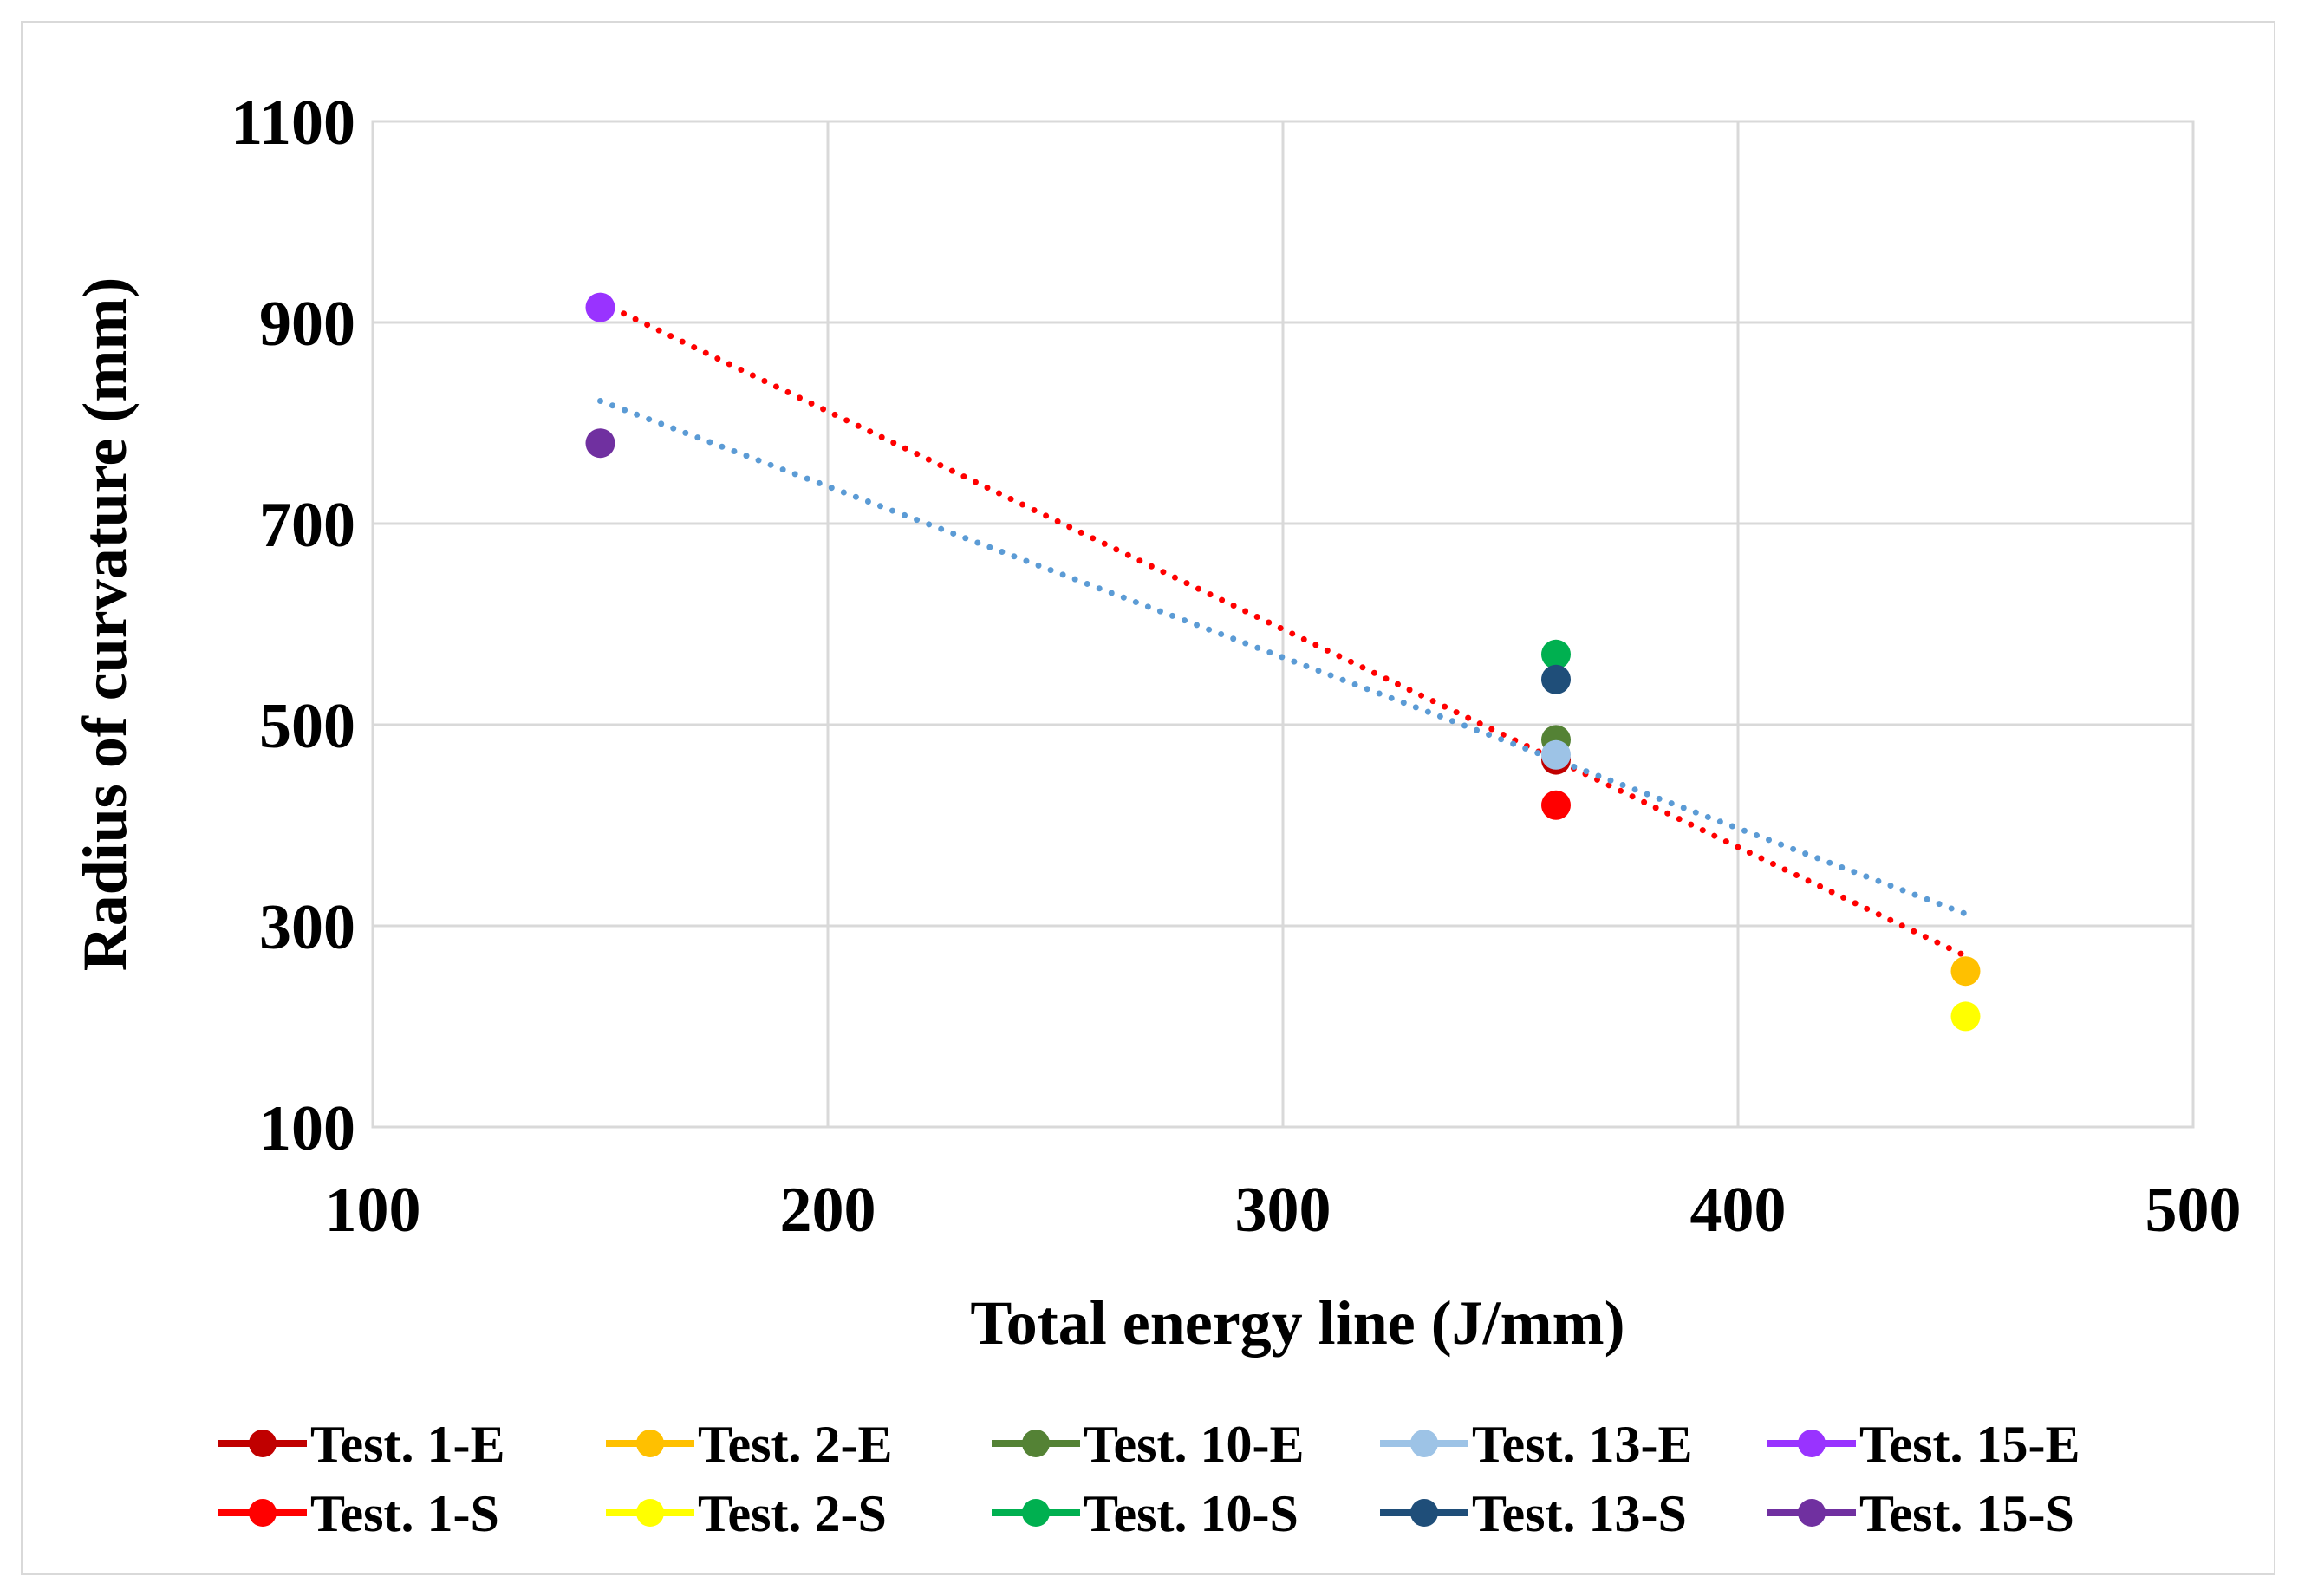  I want to click on legend-item: Test. 15-E, so click(1923, 1444).